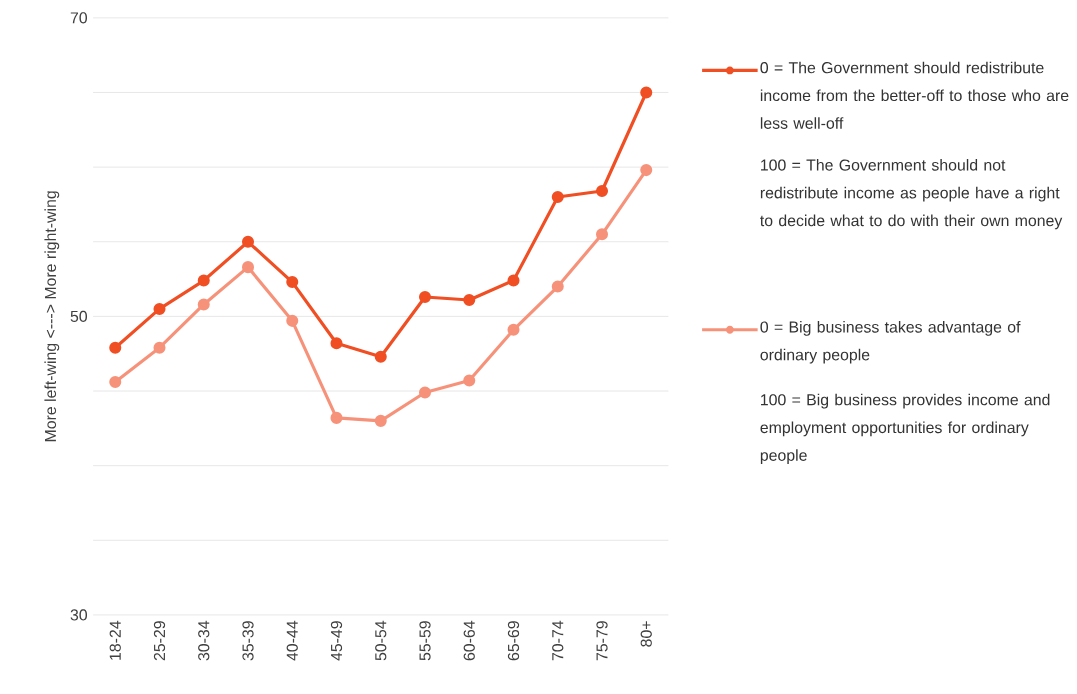 The height and width of the screenshot is (694, 1077). What do you see at coordinates (336, 641) in the screenshot?
I see `x-tick-label: 45-49` at bounding box center [336, 641].